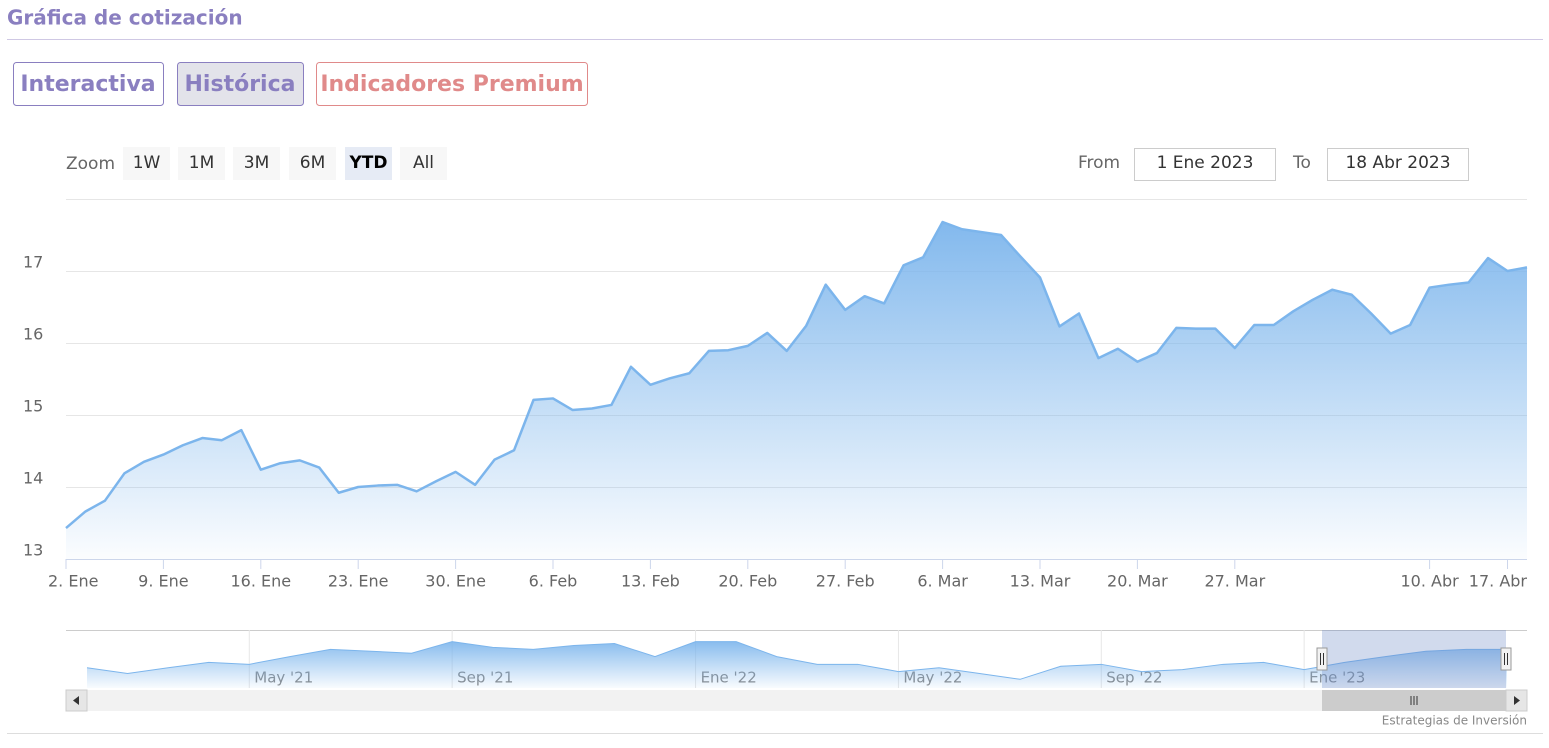 This screenshot has width=1549, height=748. Describe the element at coordinates (33, 550) in the screenshot. I see `y-tick-label: 13` at that location.